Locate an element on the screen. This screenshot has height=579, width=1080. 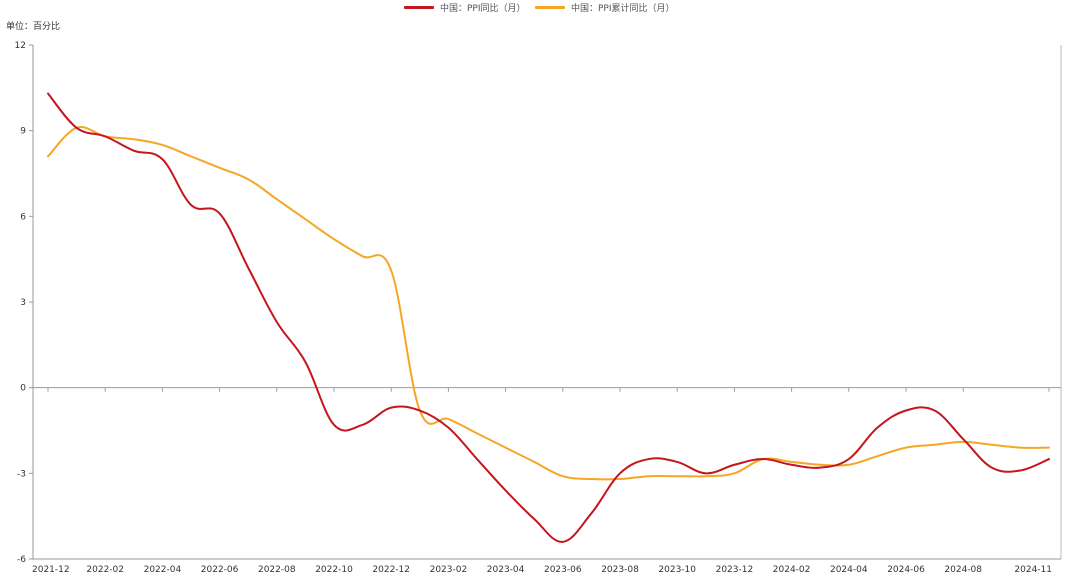
x-tick-label: 2023-02 is located at coordinates (449, 570).